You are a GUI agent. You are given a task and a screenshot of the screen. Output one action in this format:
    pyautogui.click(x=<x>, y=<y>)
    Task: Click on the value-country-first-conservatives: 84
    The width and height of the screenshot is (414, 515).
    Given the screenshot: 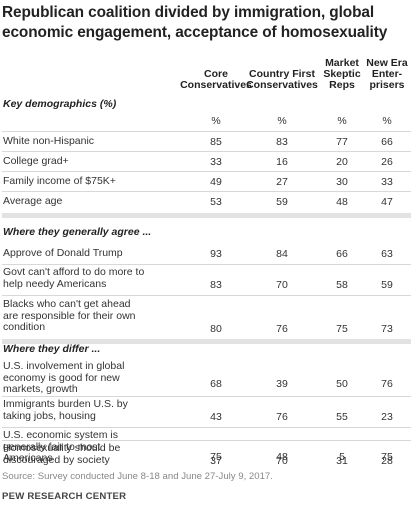 What is the action you would take?
    pyautogui.click(x=282, y=254)
    